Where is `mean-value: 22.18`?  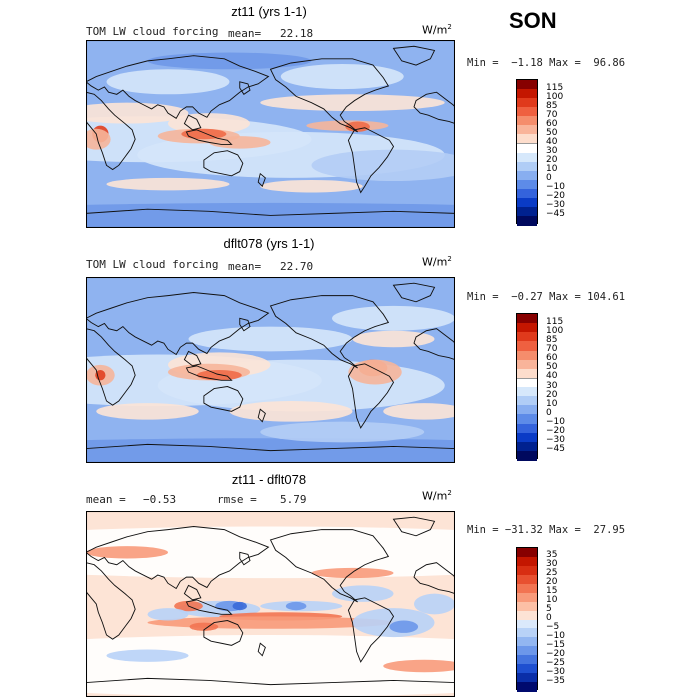 mean-value: 22.18 is located at coordinates (297, 33).